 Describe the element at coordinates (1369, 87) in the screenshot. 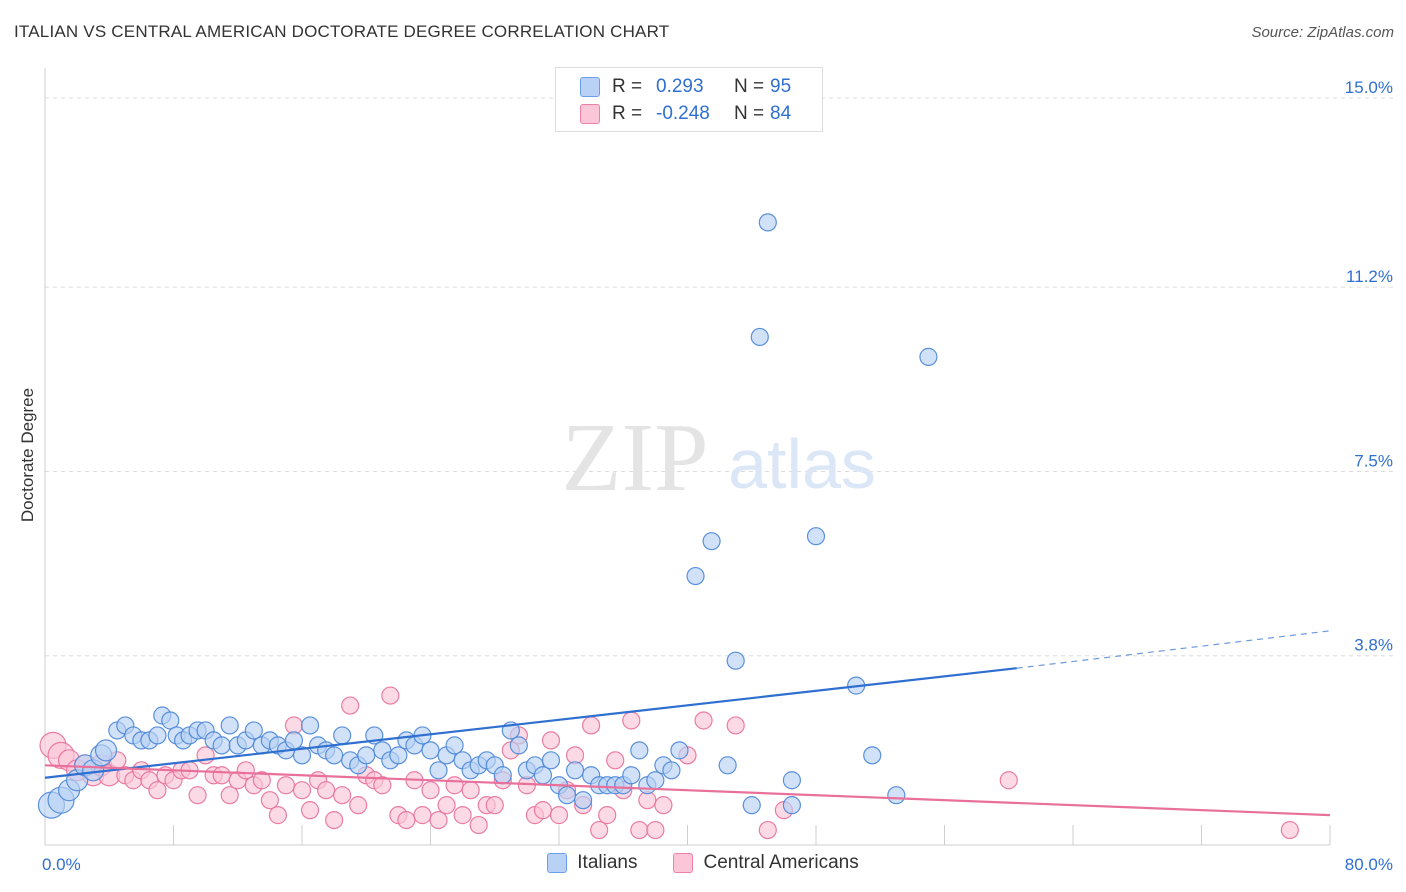

I see `y-tick-label: 15.0%` at that location.